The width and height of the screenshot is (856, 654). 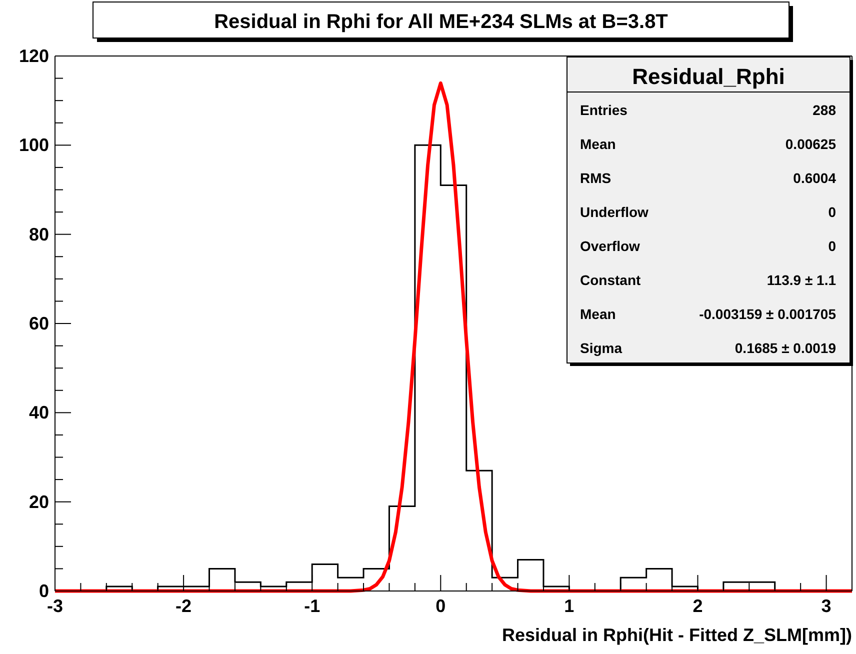 What do you see at coordinates (596, 178) in the screenshot?
I see `annotation: RMS` at bounding box center [596, 178].